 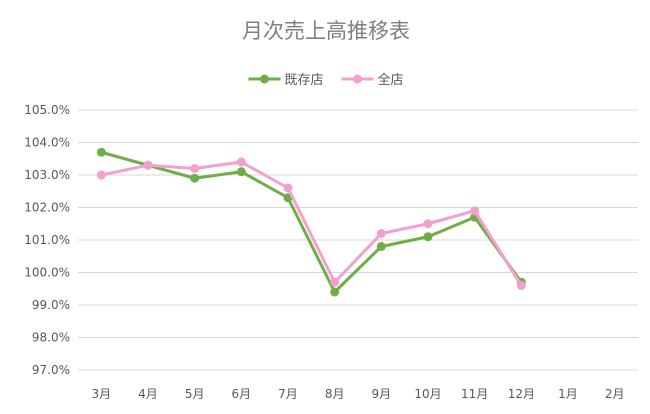 I want to click on y-tick-label: 105.0%, so click(x=47, y=110).